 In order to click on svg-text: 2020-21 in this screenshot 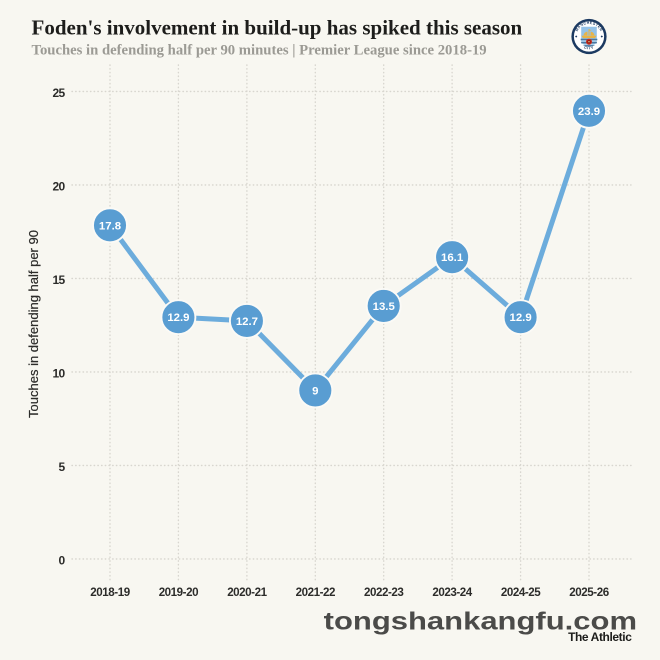, I will do `click(247, 592)`.